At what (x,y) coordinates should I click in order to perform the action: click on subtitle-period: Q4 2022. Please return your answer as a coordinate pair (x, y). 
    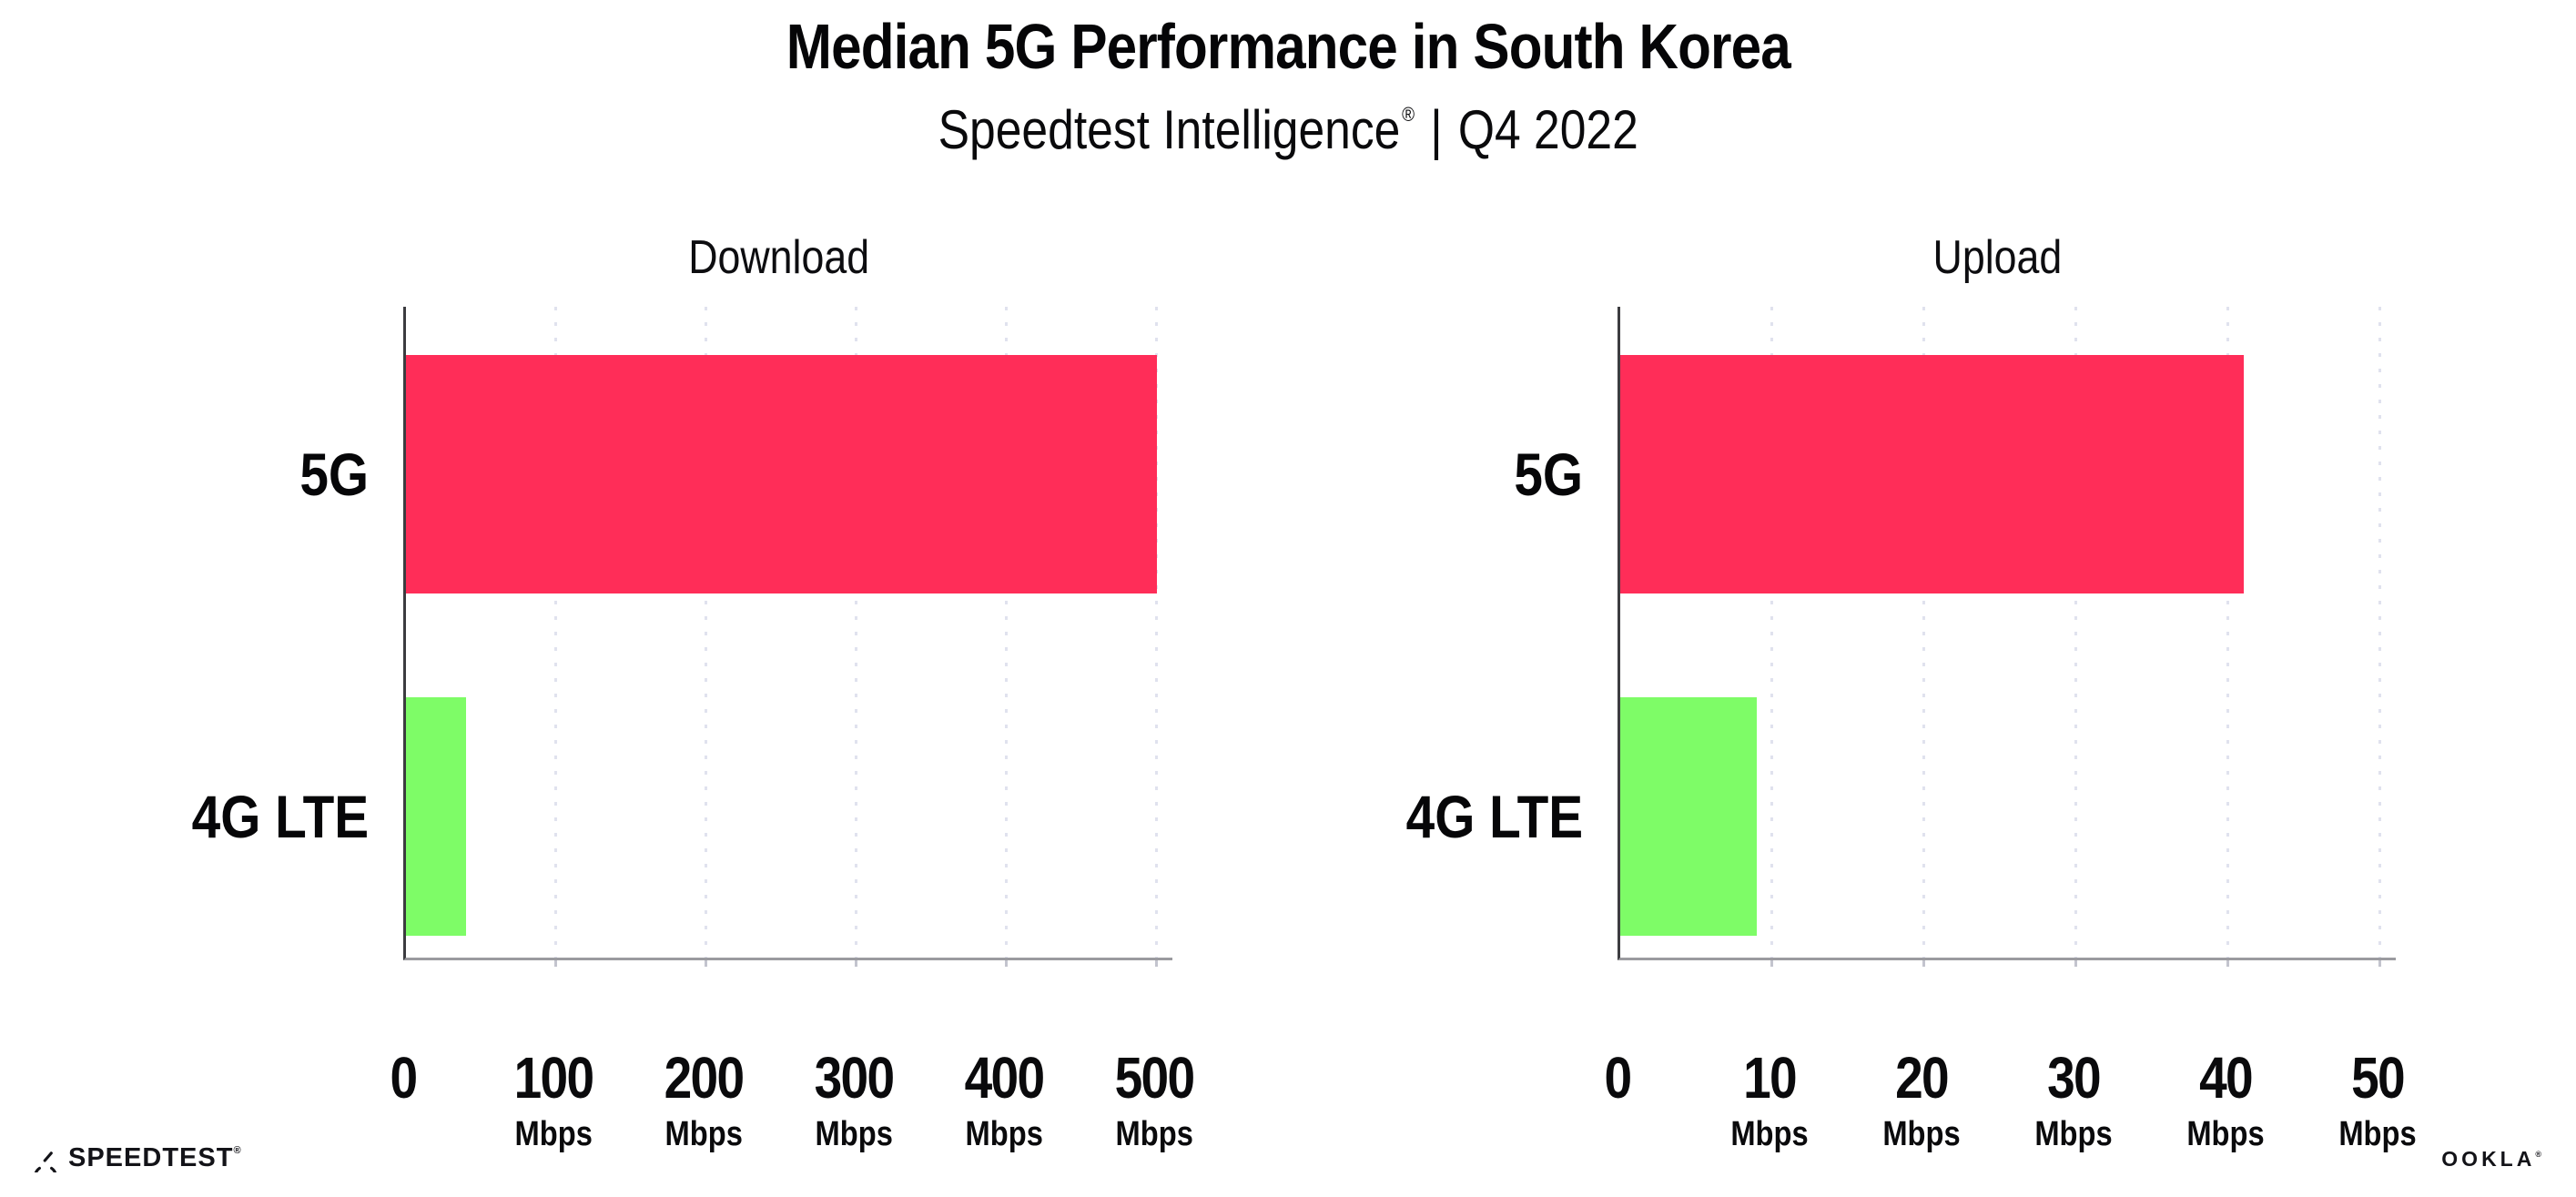
    Looking at the image, I should click on (1547, 130).